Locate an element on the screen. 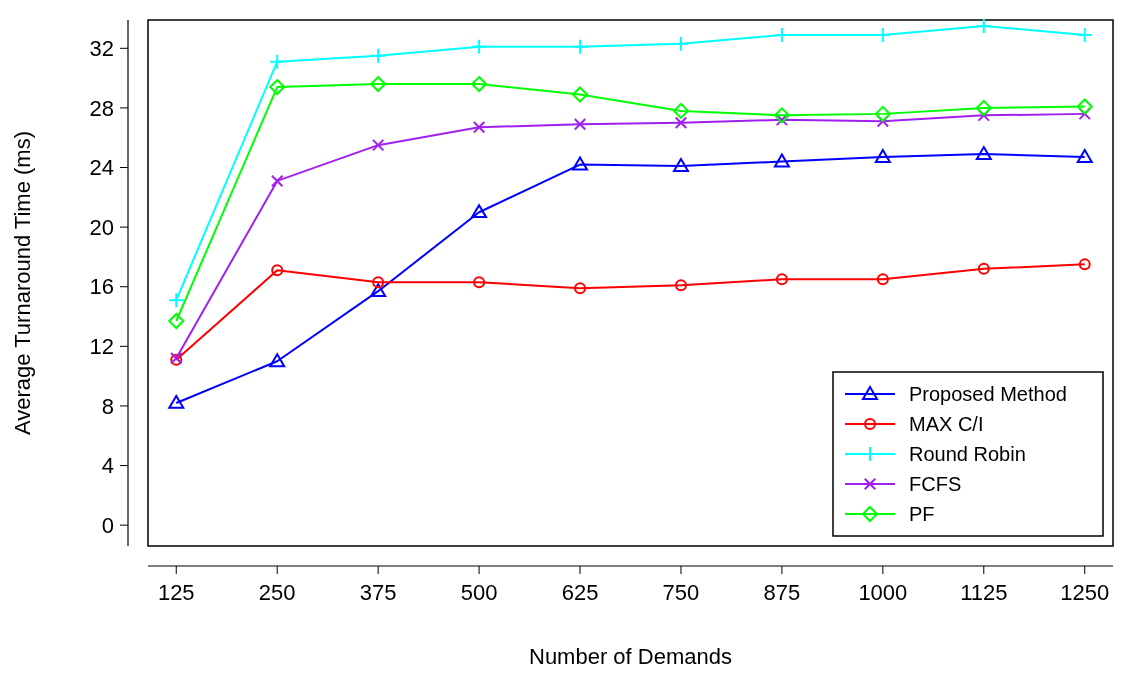  y-tick-label: 0 is located at coordinates (107, 525).